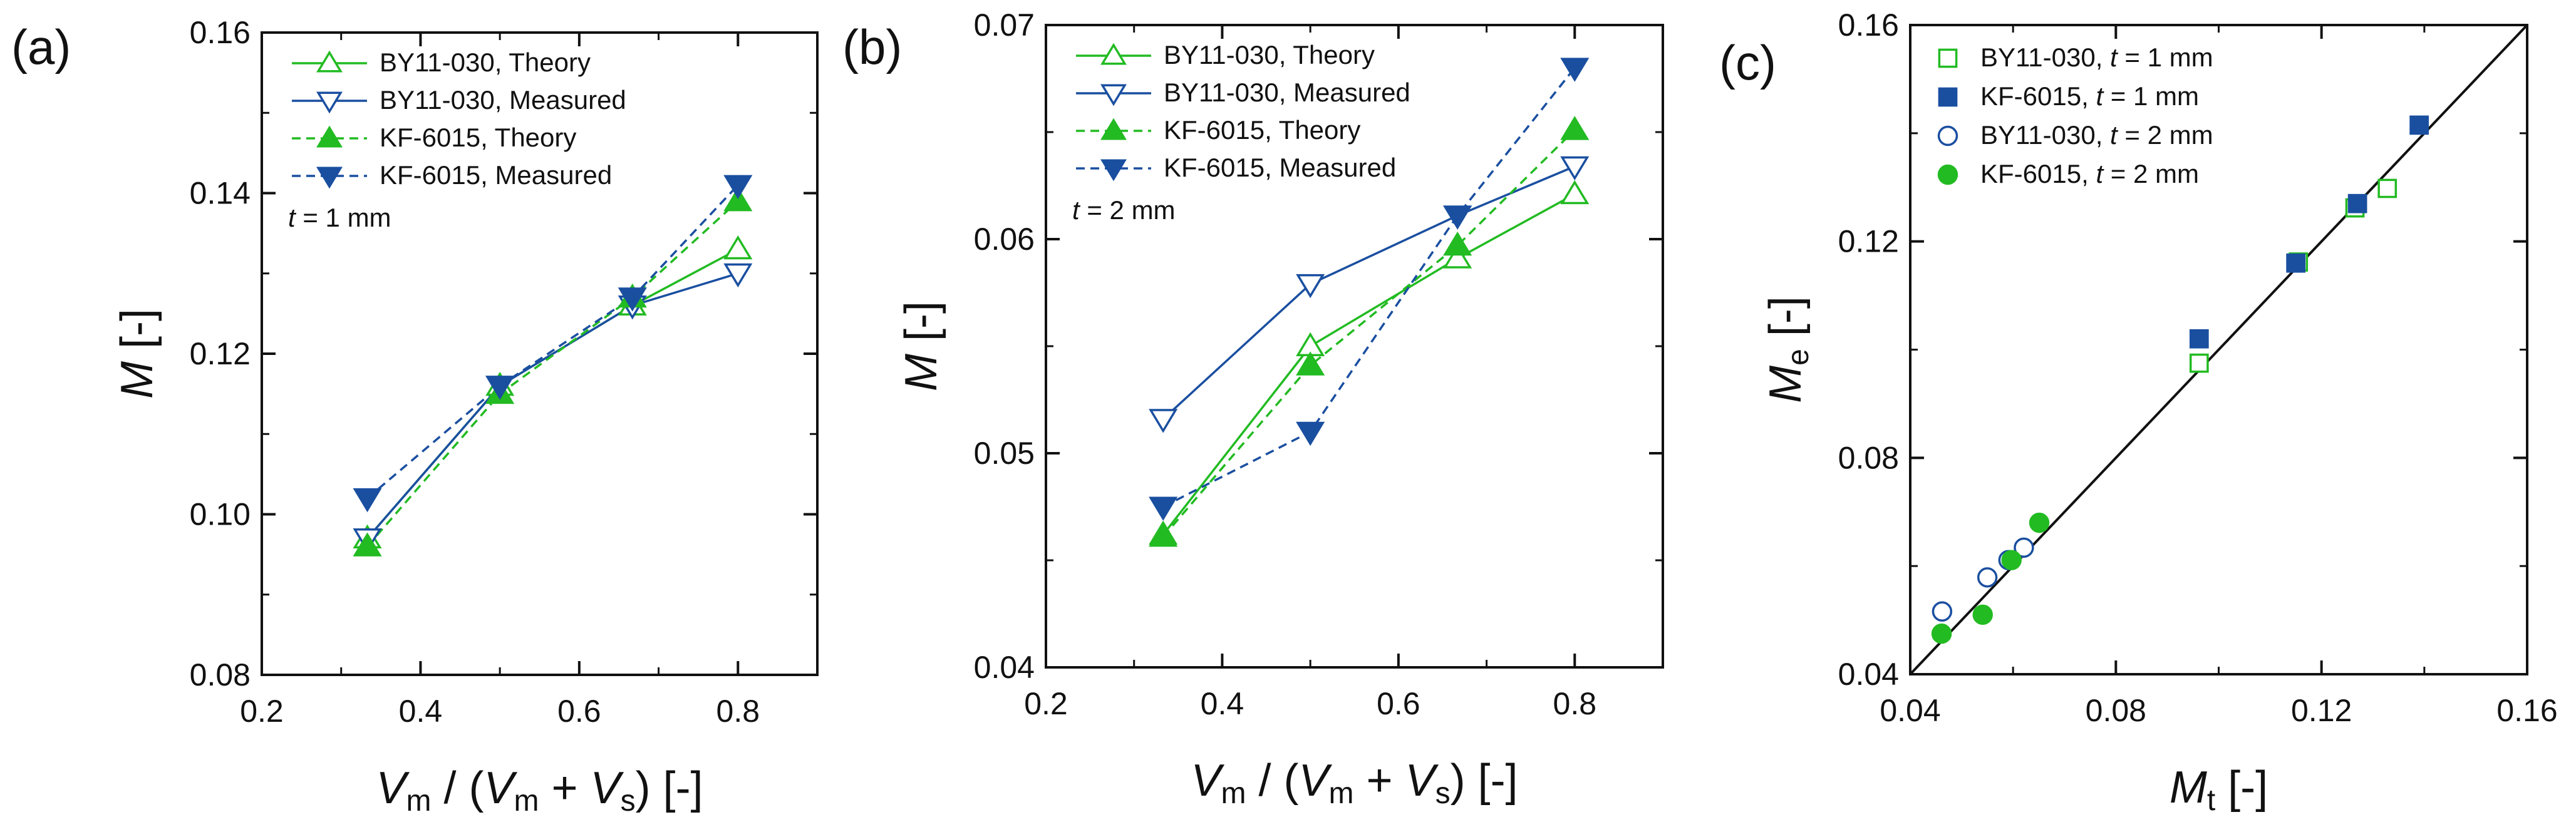 This screenshot has height=837, width=2576. Describe the element at coordinates (478, 137) in the screenshot. I see `legend-label: KF-6015, Theory` at that location.